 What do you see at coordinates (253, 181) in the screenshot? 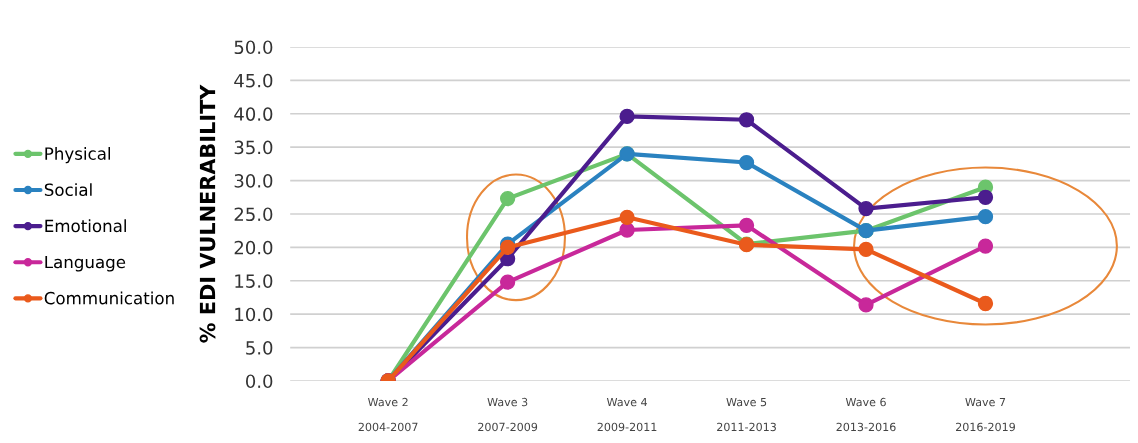
I see `y-tick-label: 30.0` at bounding box center [253, 181].